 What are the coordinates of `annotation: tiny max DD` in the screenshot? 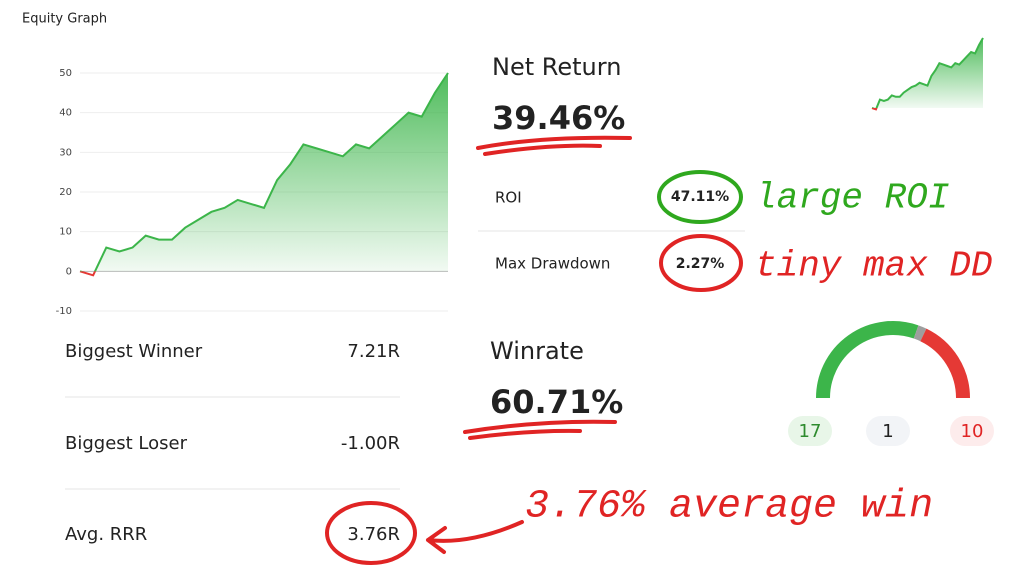 It's located at (874, 266).